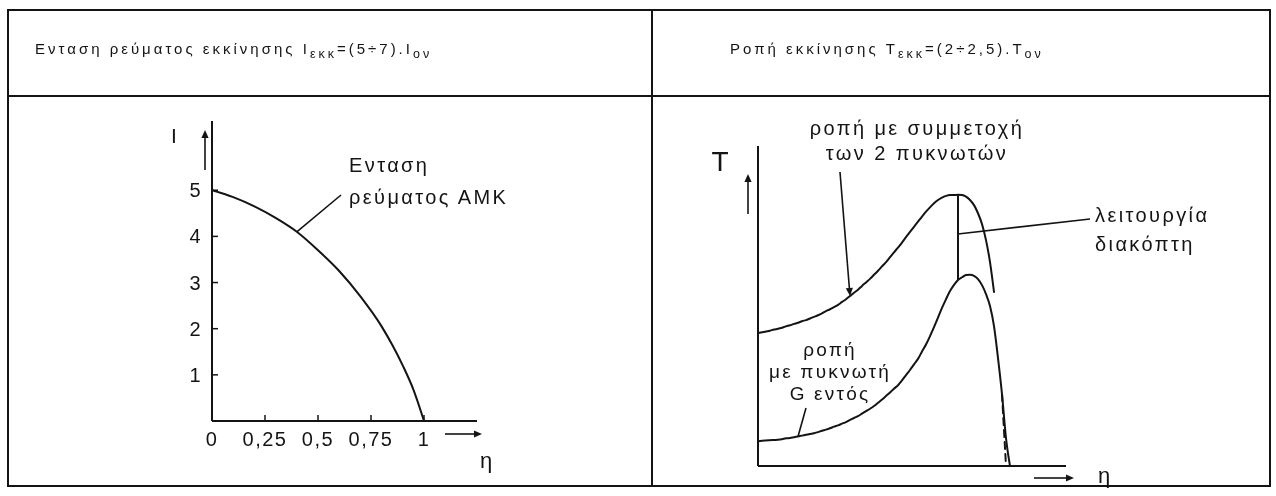 This screenshot has width=1276, height=496. Describe the element at coordinates (212, 439) in the screenshot. I see `x-tick-label: 0` at that location.